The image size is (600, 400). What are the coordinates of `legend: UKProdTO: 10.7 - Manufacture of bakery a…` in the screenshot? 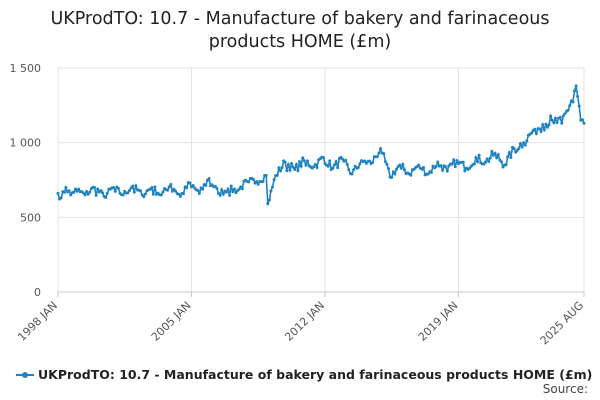 It's located at (304, 374).